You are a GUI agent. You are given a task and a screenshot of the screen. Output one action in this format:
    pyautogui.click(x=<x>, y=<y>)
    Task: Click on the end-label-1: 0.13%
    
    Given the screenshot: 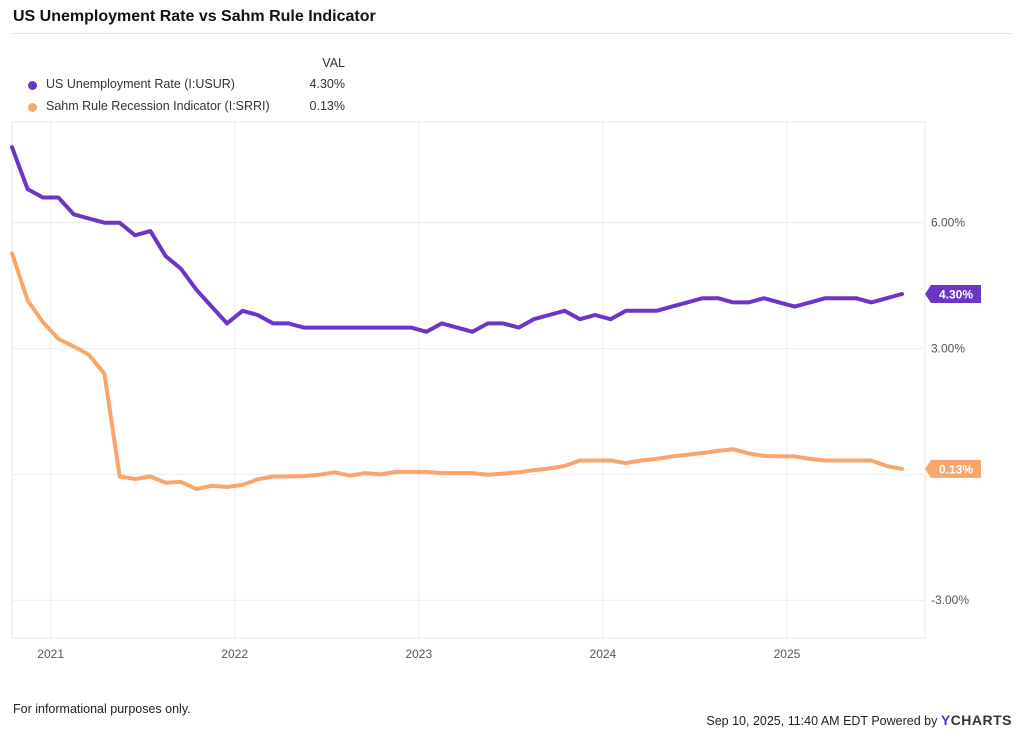 What is the action you would take?
    pyautogui.click(x=953, y=468)
    